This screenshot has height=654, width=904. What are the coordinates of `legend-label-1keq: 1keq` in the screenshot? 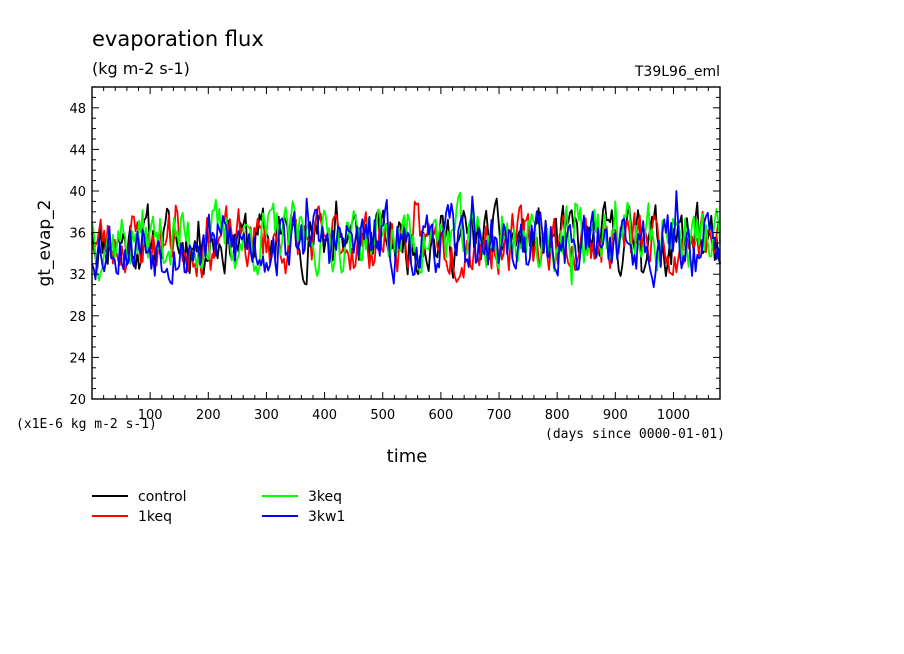 It's located at (155, 517).